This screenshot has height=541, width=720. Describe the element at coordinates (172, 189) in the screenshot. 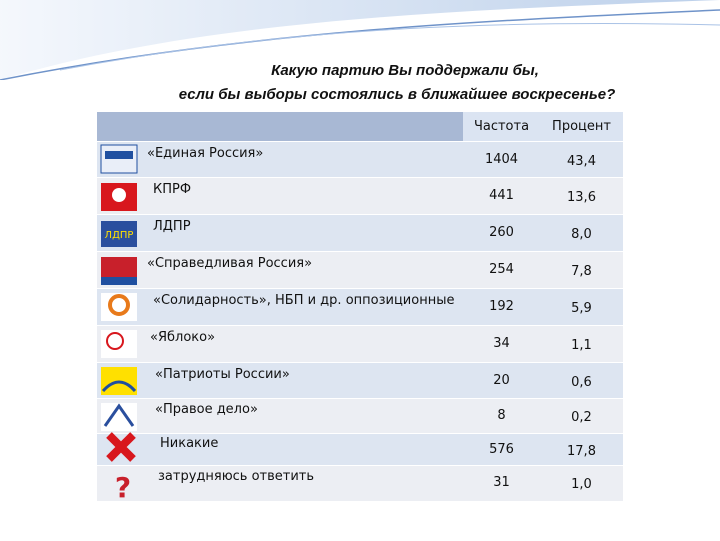

I see `party-name: КПРФ` at that location.